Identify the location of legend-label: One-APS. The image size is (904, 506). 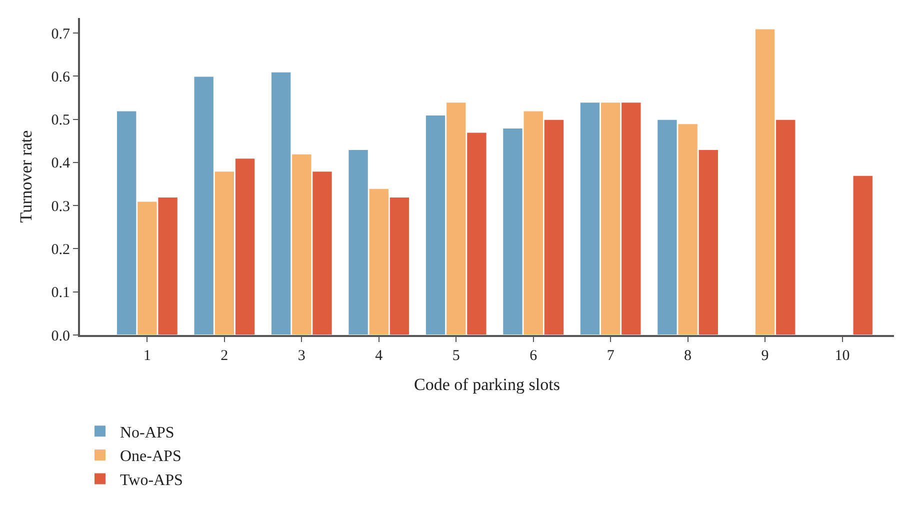
(151, 457).